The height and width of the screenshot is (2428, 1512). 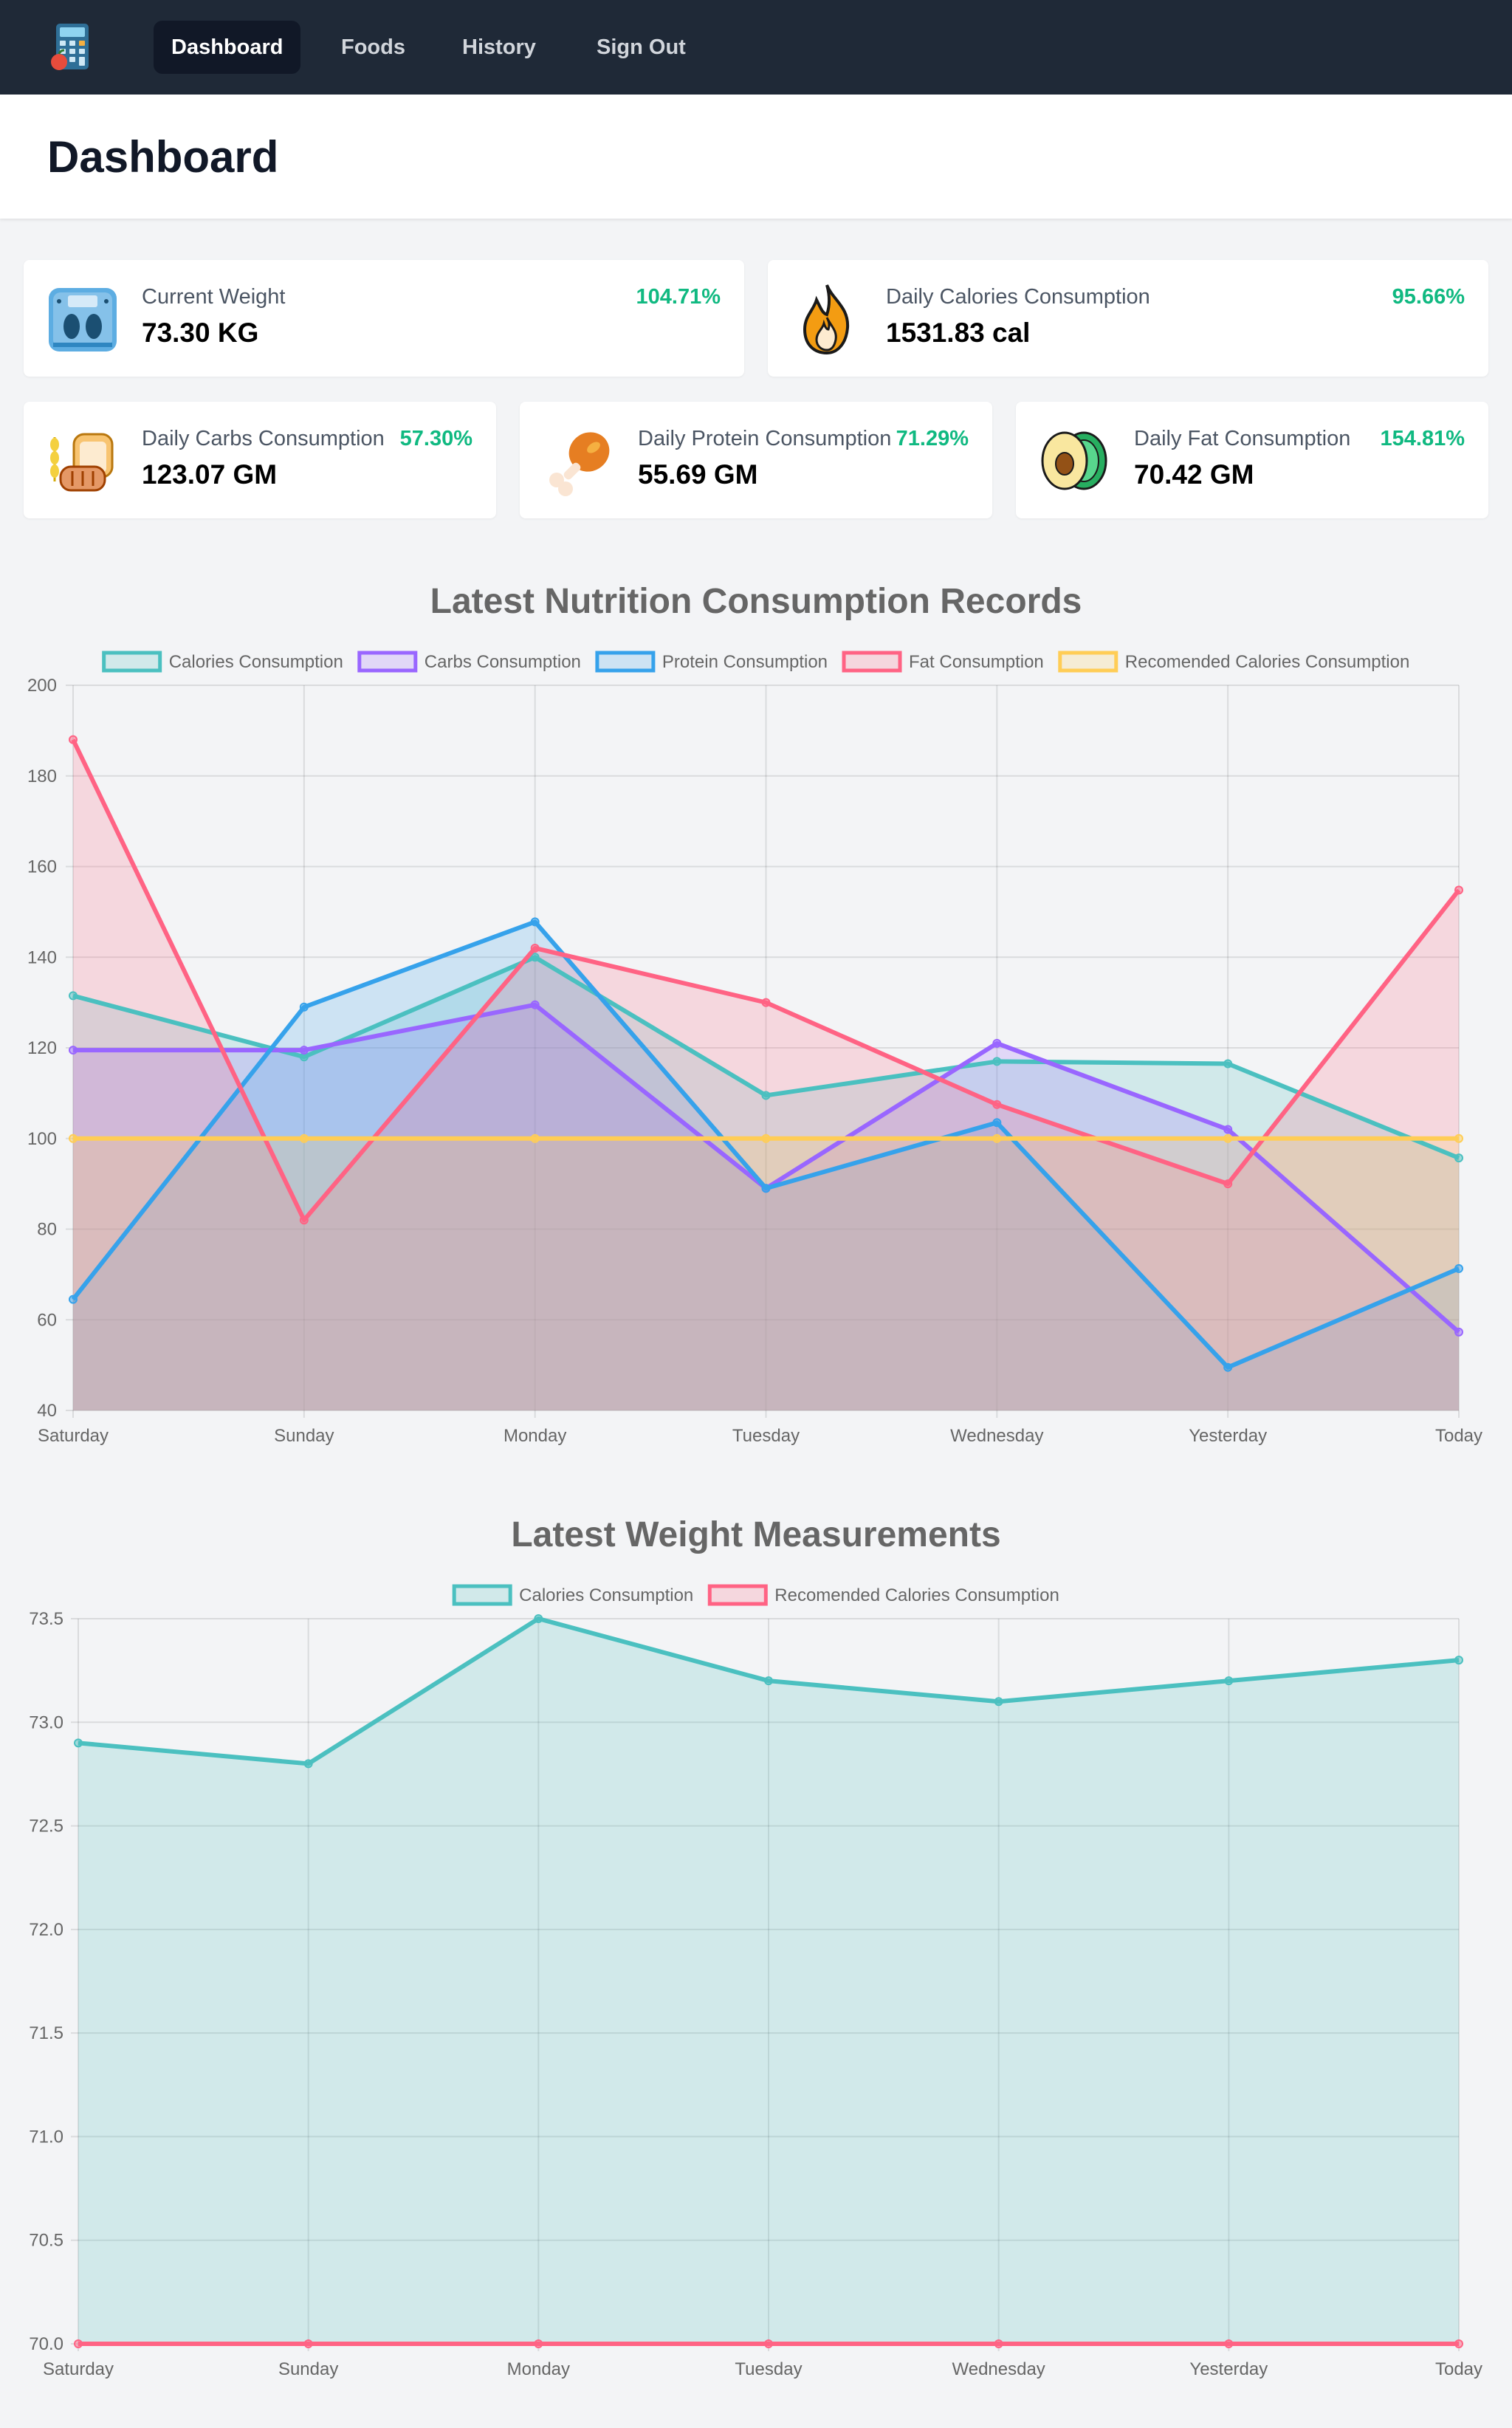 I want to click on nav-foods-link: Foods, so click(x=373, y=47).